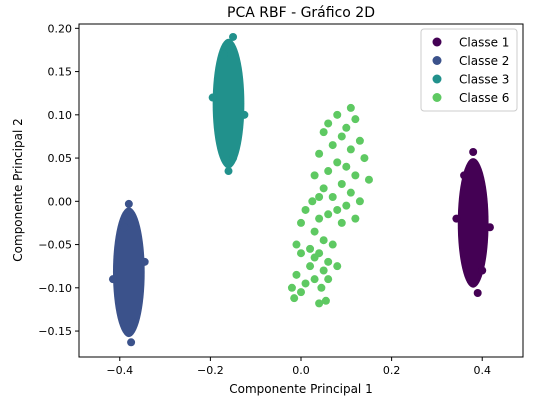 Image resolution: width=540 pixels, height=405 pixels. What do you see at coordinates (18, 189) in the screenshot?
I see `y-axis-label: Componente Principal 2` at bounding box center [18, 189].